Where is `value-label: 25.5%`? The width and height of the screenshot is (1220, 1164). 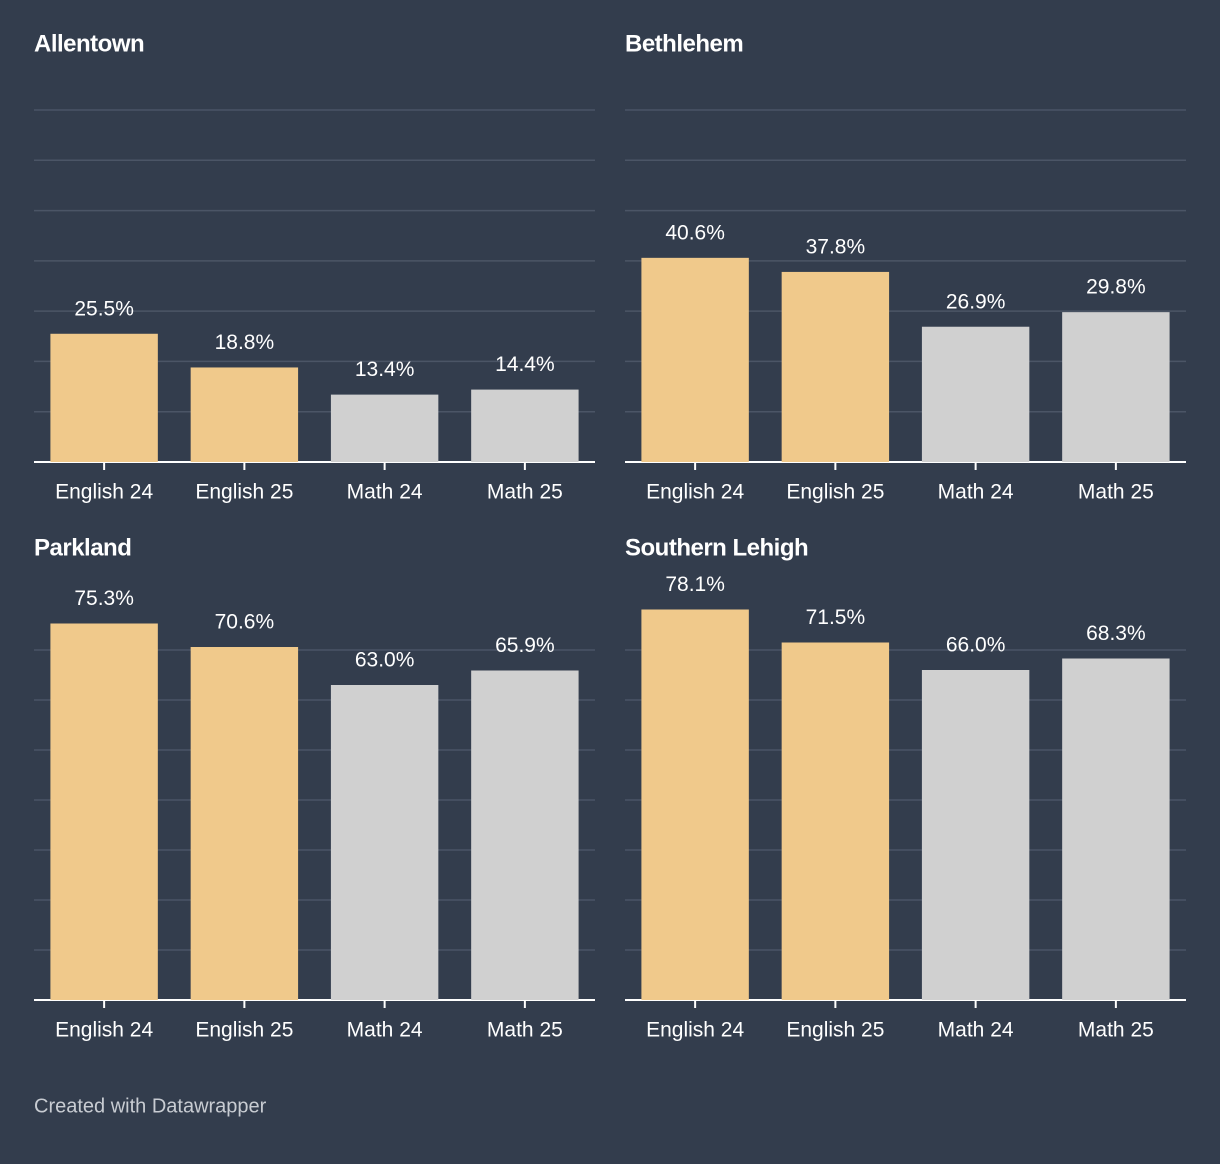
value-label: 25.5% is located at coordinates (104, 308).